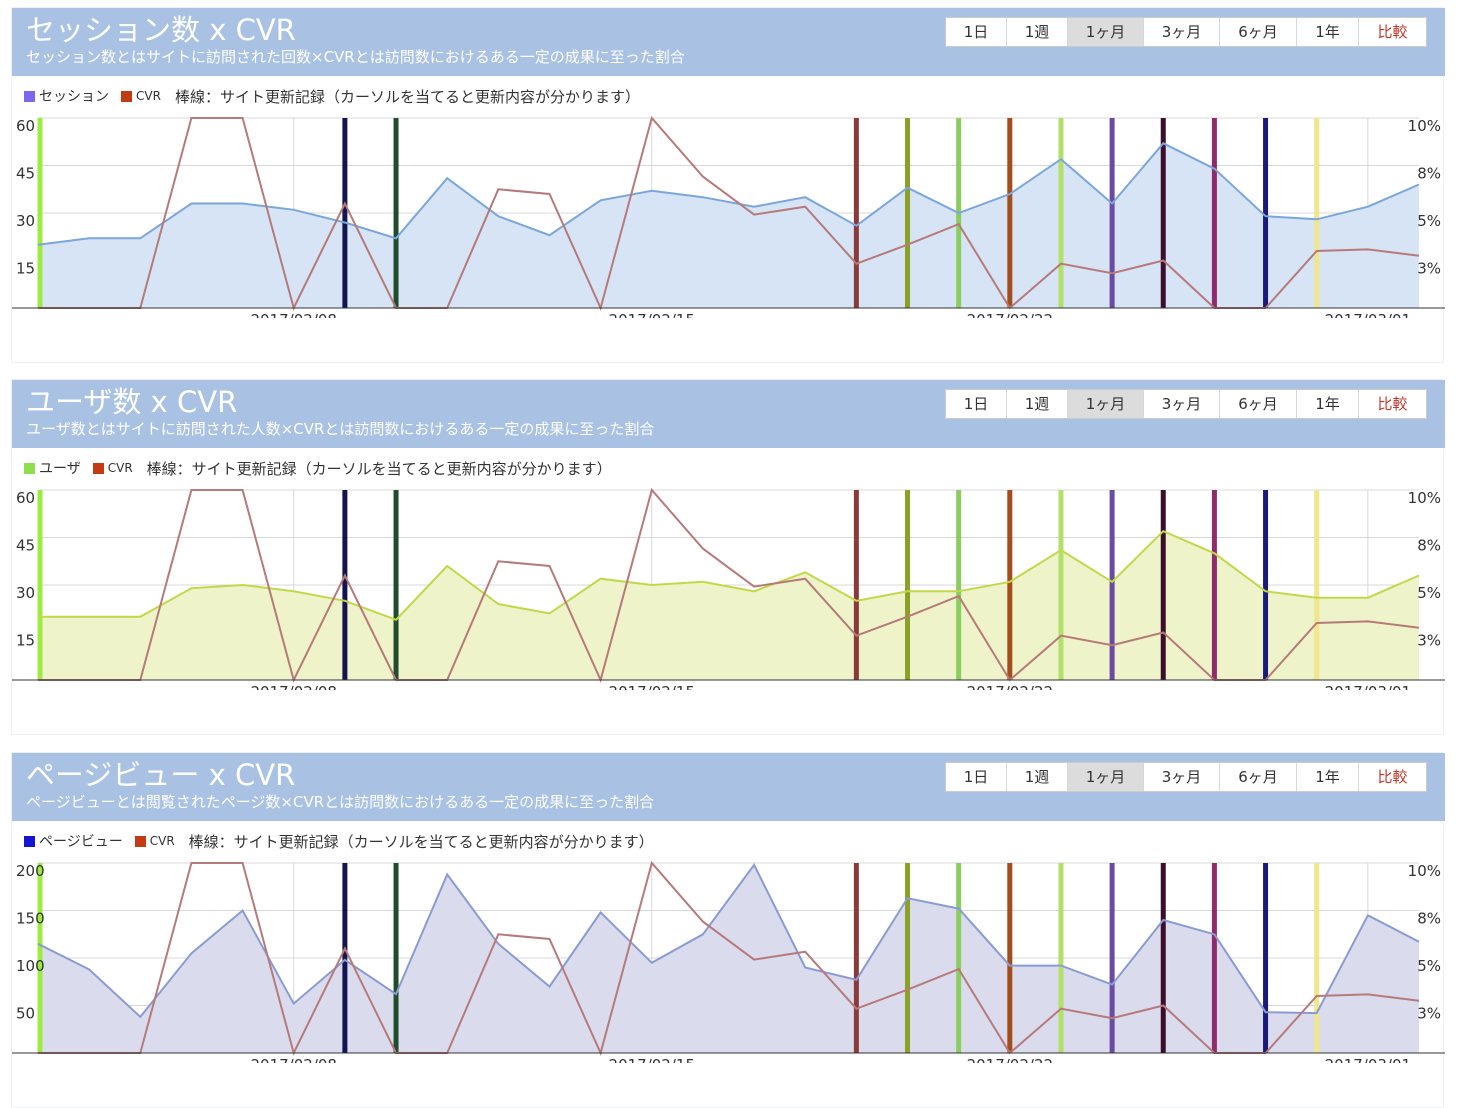  What do you see at coordinates (132, 402) in the screenshot?
I see `panel-title: ユーザ数 x CVR` at bounding box center [132, 402].